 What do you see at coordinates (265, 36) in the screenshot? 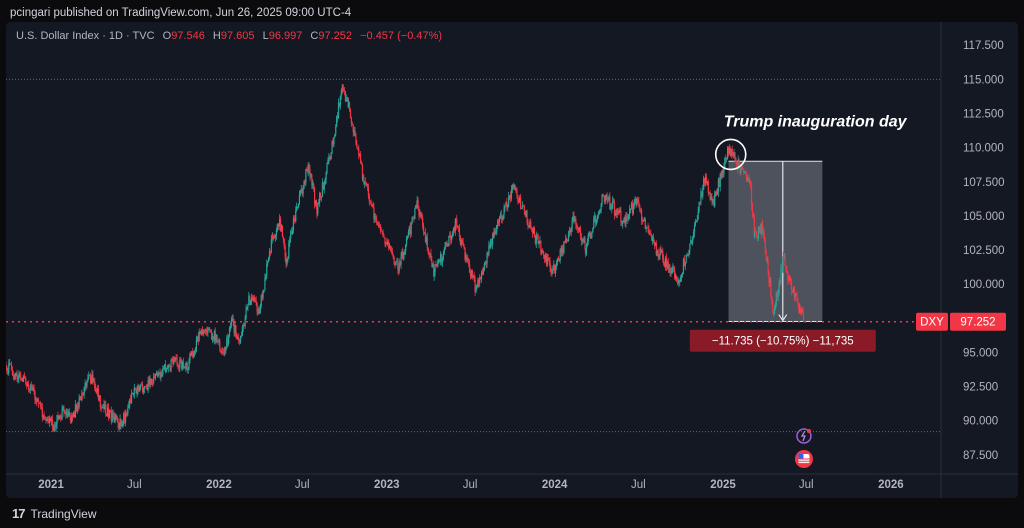
I see `low-label: L` at bounding box center [265, 36].